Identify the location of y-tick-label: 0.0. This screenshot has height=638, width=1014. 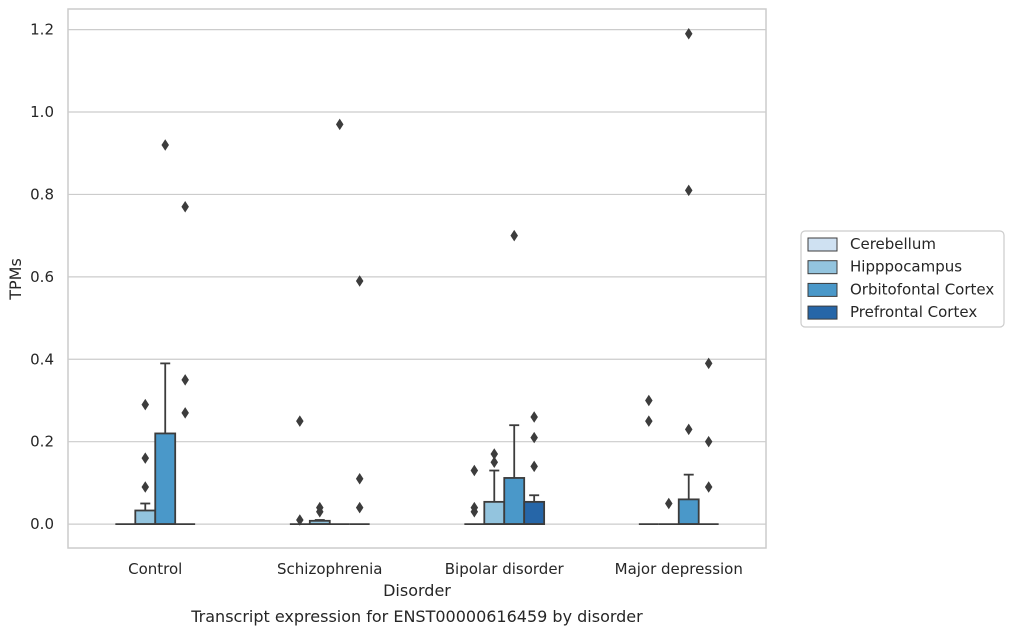
(42, 524).